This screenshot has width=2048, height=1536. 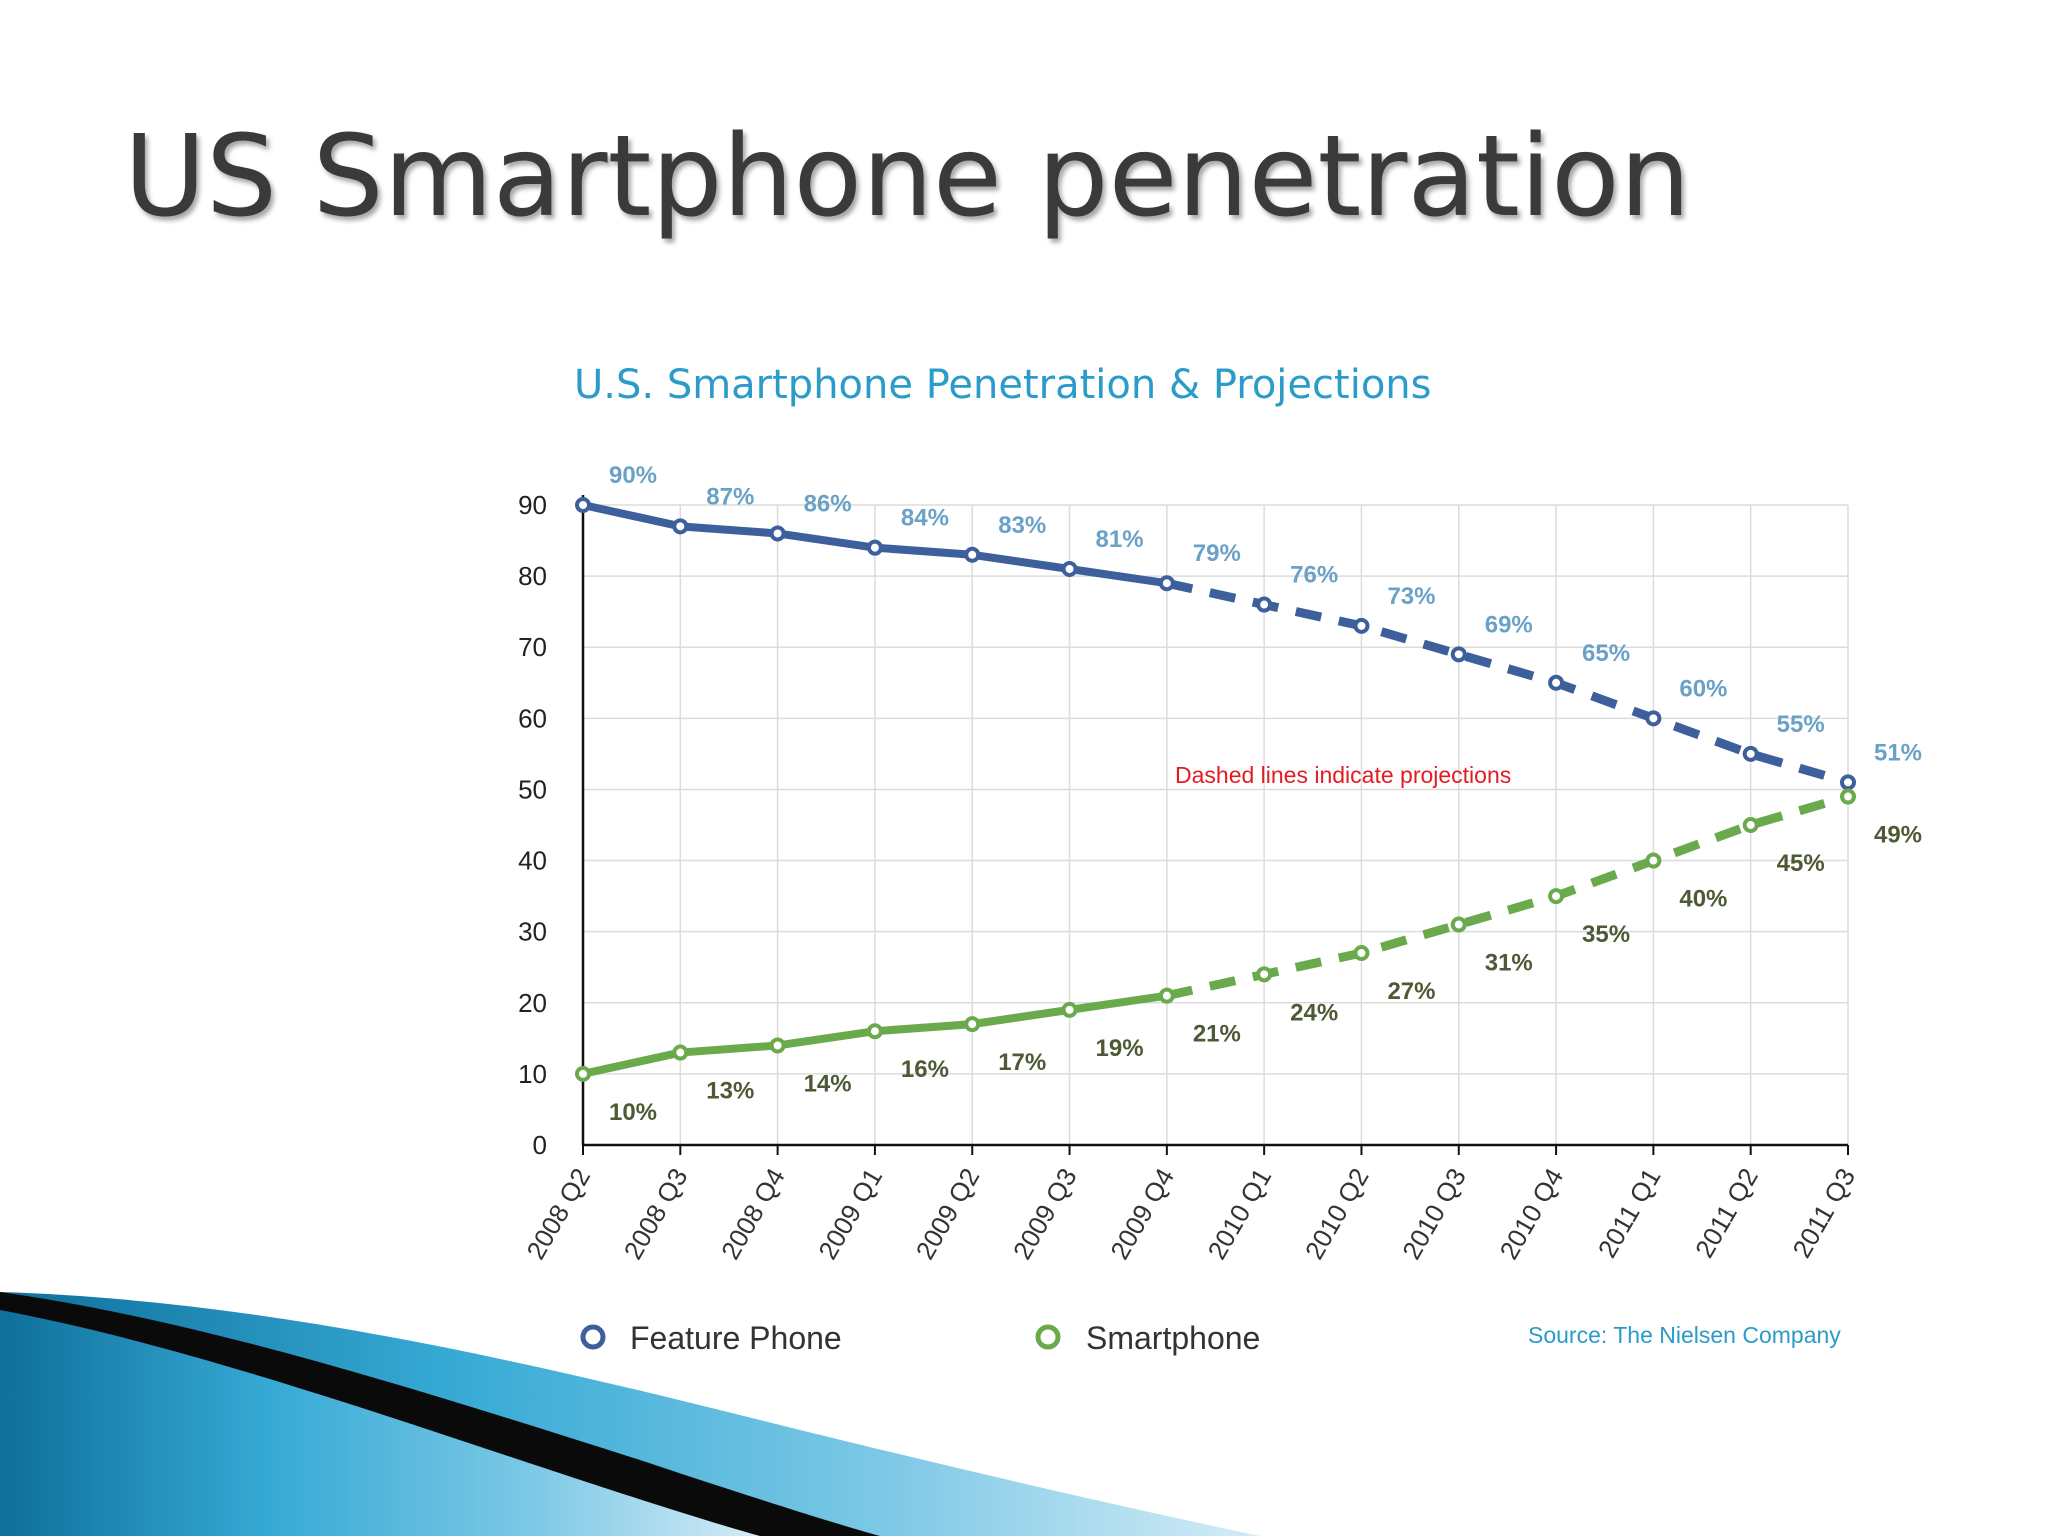 I want to click on source-note: Source: The Nielsen Company, so click(x=1684, y=1335).